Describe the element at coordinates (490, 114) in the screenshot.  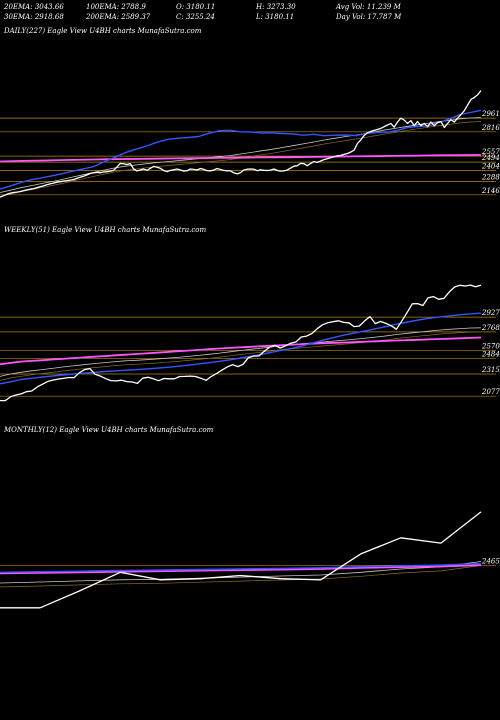
I see `daily-level-label: 2961` at that location.